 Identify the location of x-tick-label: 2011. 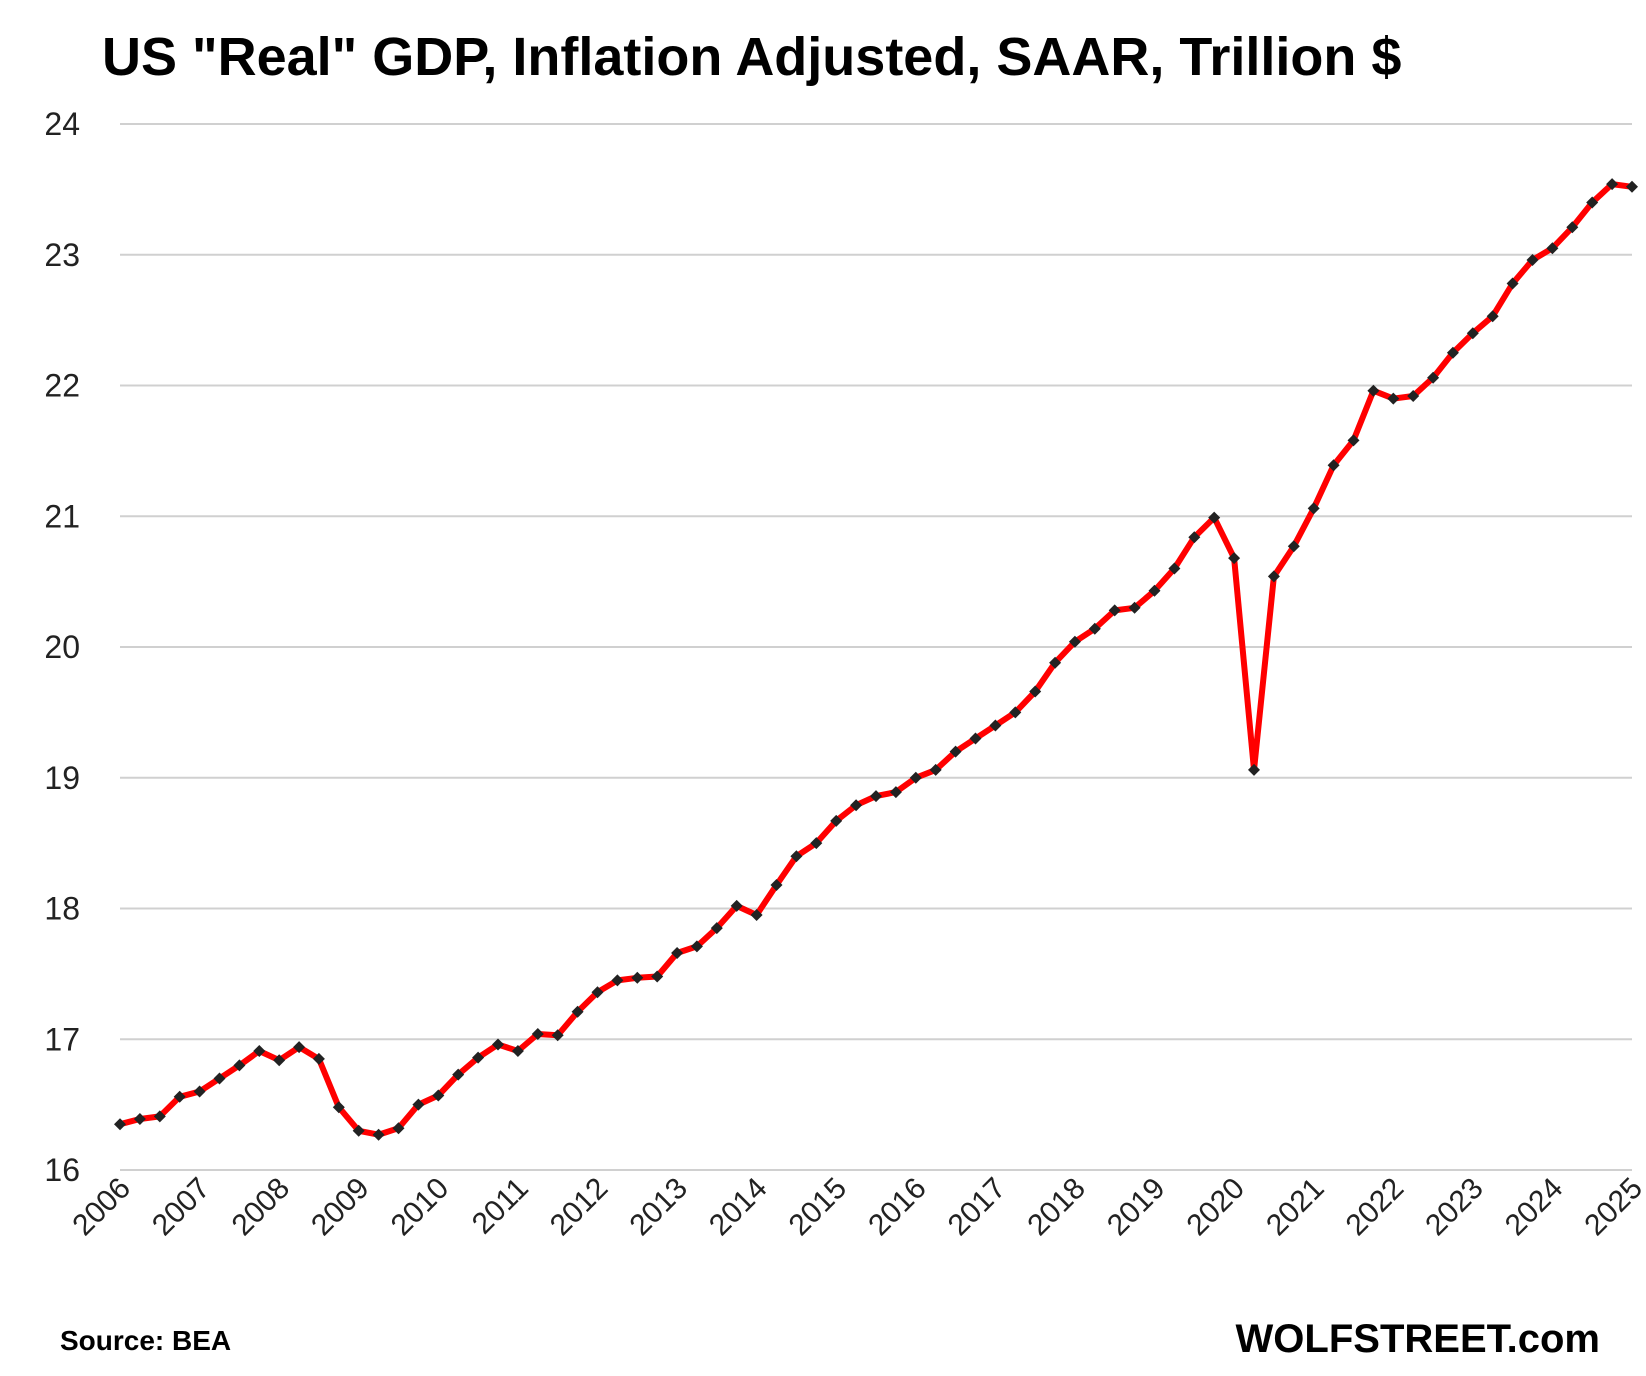
(500, 1206).